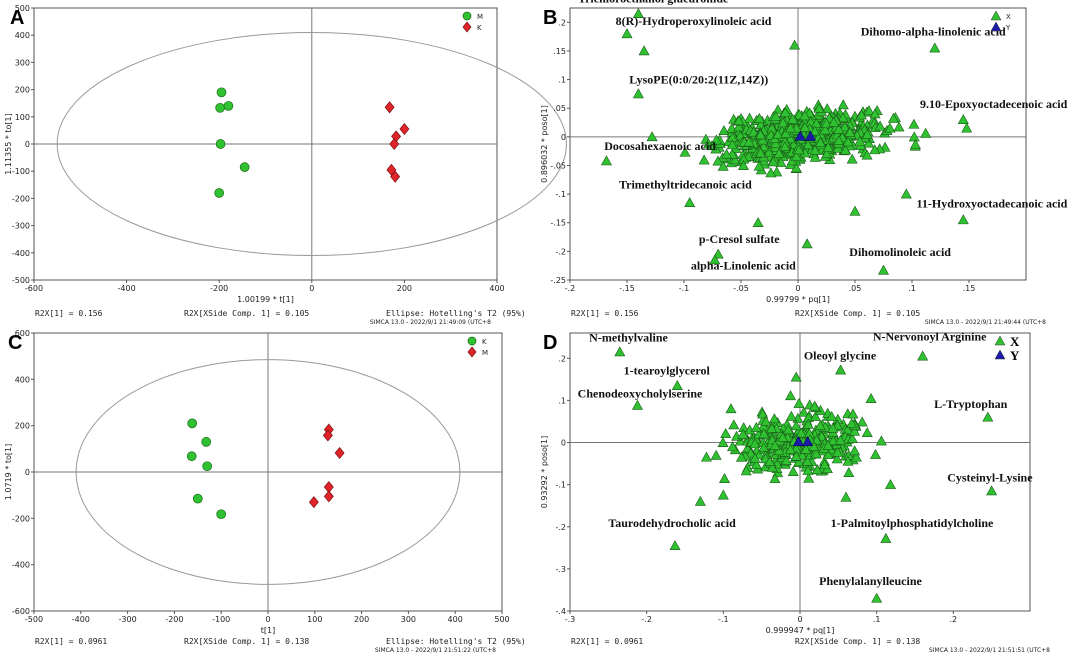 This screenshot has height=657, width=1072. Describe the element at coordinates (480, 17) in the screenshot. I see `legend-label: M` at that location.